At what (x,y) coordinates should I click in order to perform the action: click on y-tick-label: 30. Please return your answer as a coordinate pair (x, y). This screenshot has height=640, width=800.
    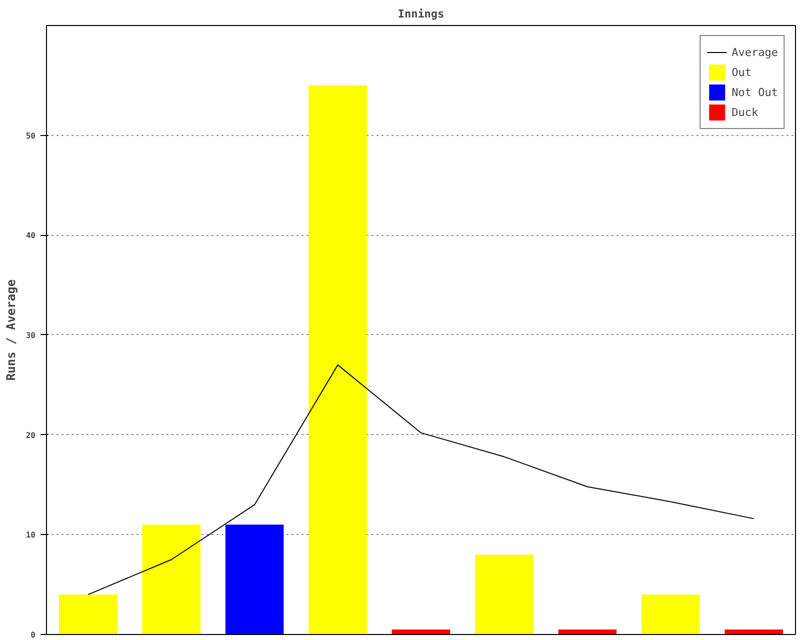
    Looking at the image, I should click on (31, 335).